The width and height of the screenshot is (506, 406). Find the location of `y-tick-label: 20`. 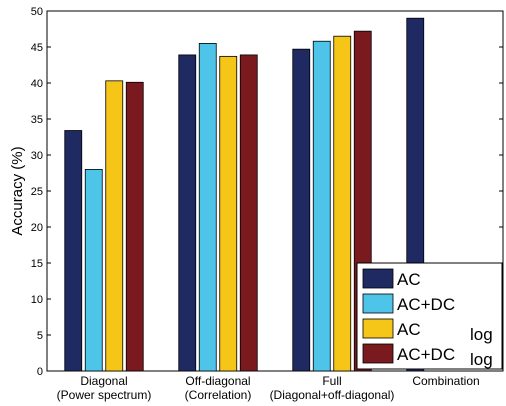

y-tick-label: 20 is located at coordinates (37, 228).